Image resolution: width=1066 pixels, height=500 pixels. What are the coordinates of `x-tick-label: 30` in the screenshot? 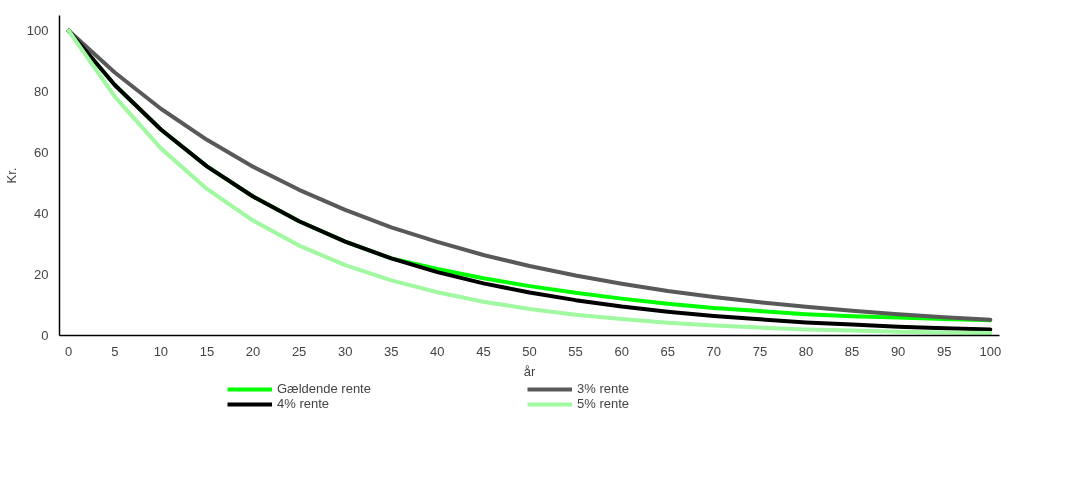 It's located at (345, 351).